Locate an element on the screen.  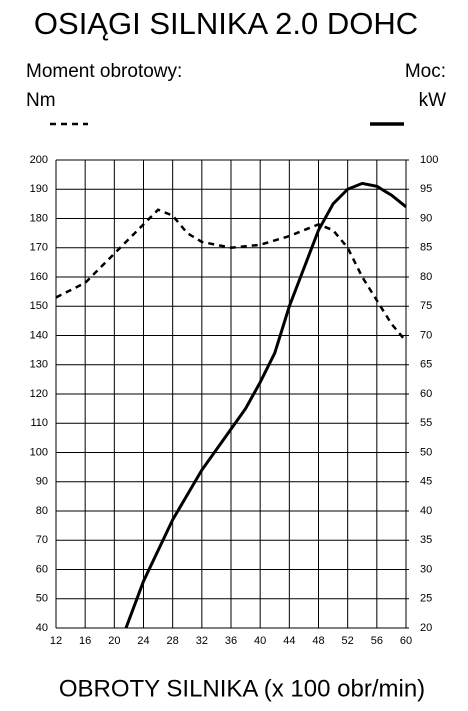
y-tick-label: 50 is located at coordinates (42, 599).